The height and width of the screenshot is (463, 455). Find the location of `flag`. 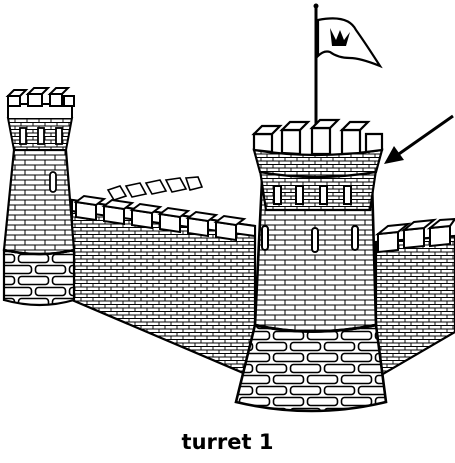

flag is located at coordinates (348, 63).